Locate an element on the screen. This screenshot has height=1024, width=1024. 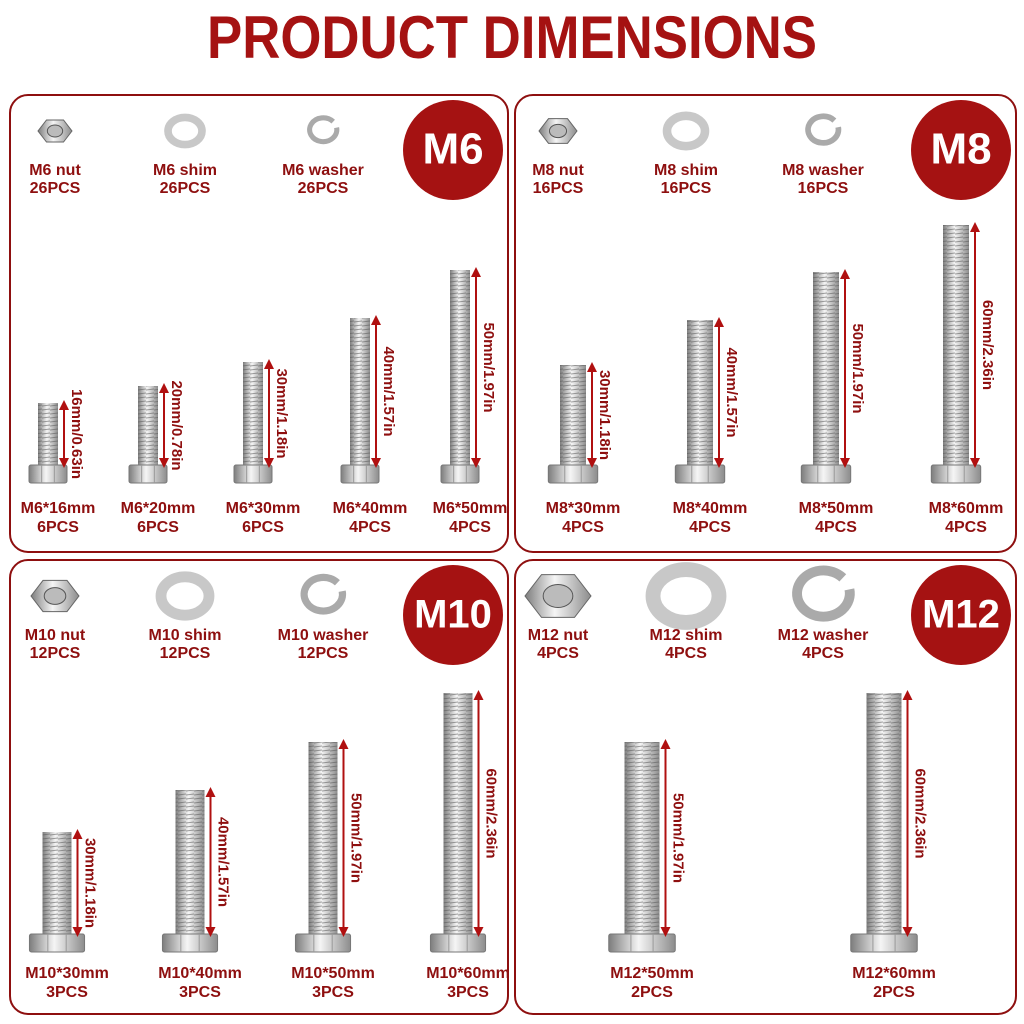
part-name: M6 washer is located at coordinates (323, 170).